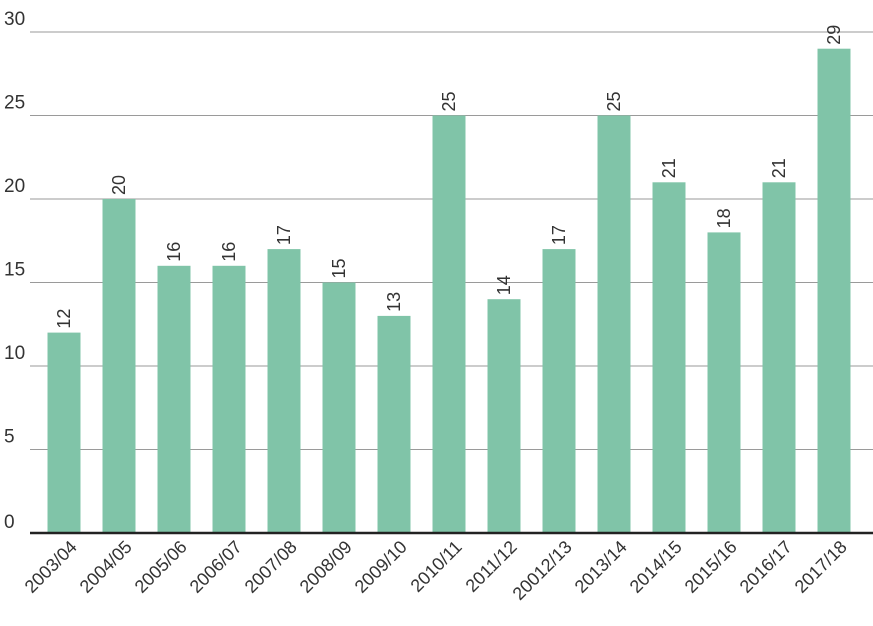 The height and width of the screenshot is (626, 873). What do you see at coordinates (174, 399) in the screenshot?
I see `bar-2005/06` at bounding box center [174, 399].